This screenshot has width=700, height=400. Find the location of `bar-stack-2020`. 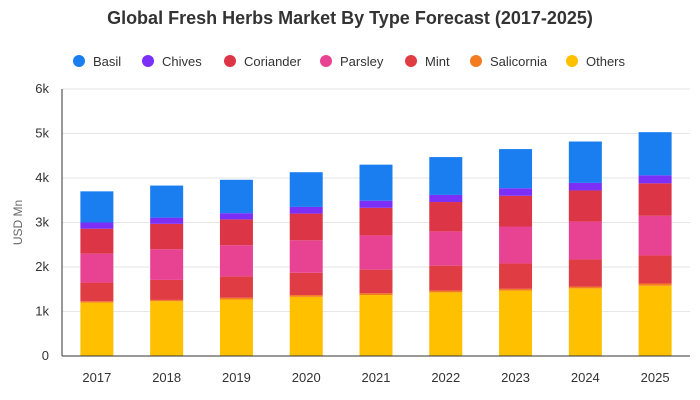

bar-stack-2020 is located at coordinates (306, 264).